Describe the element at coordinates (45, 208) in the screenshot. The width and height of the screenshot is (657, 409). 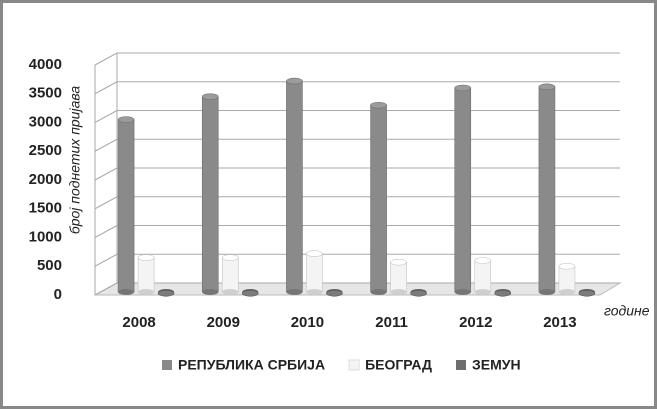
I see `y-tick-label: 1500` at that location.